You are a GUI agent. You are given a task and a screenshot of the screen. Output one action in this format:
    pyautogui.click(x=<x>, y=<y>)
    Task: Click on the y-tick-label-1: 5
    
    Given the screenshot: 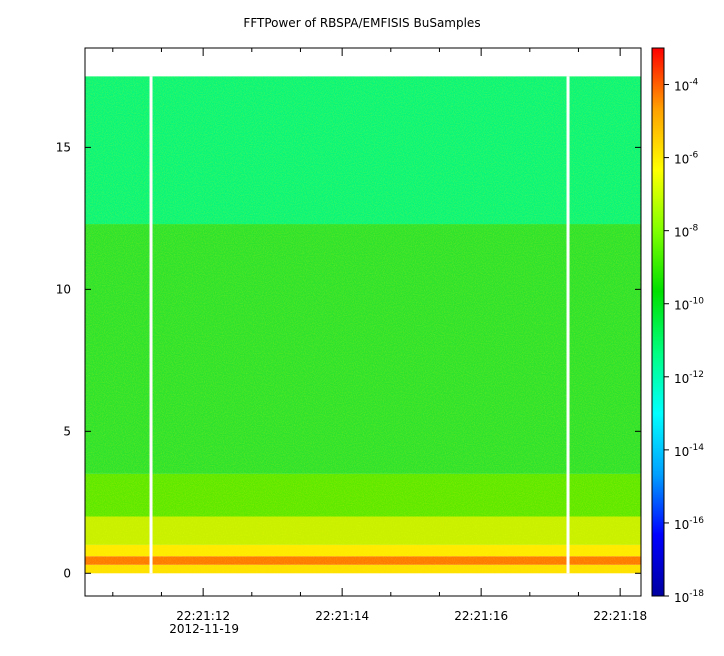 What is the action you would take?
    pyautogui.click(x=67, y=431)
    